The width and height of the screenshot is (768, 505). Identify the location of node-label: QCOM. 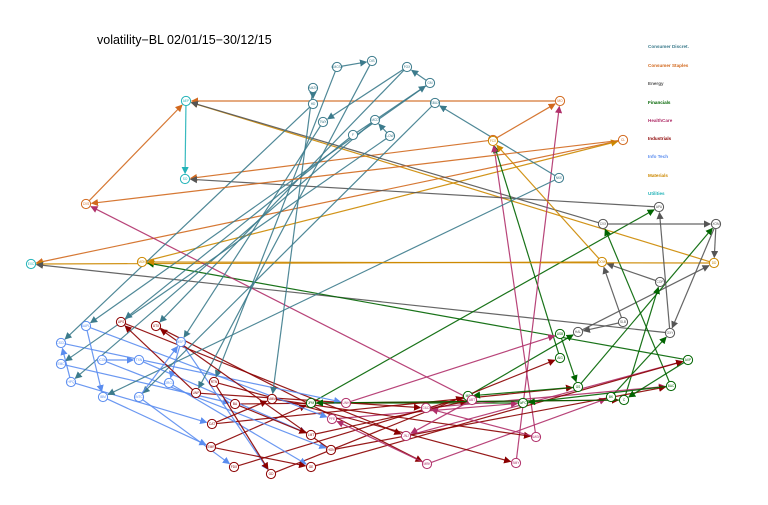
(102, 360).